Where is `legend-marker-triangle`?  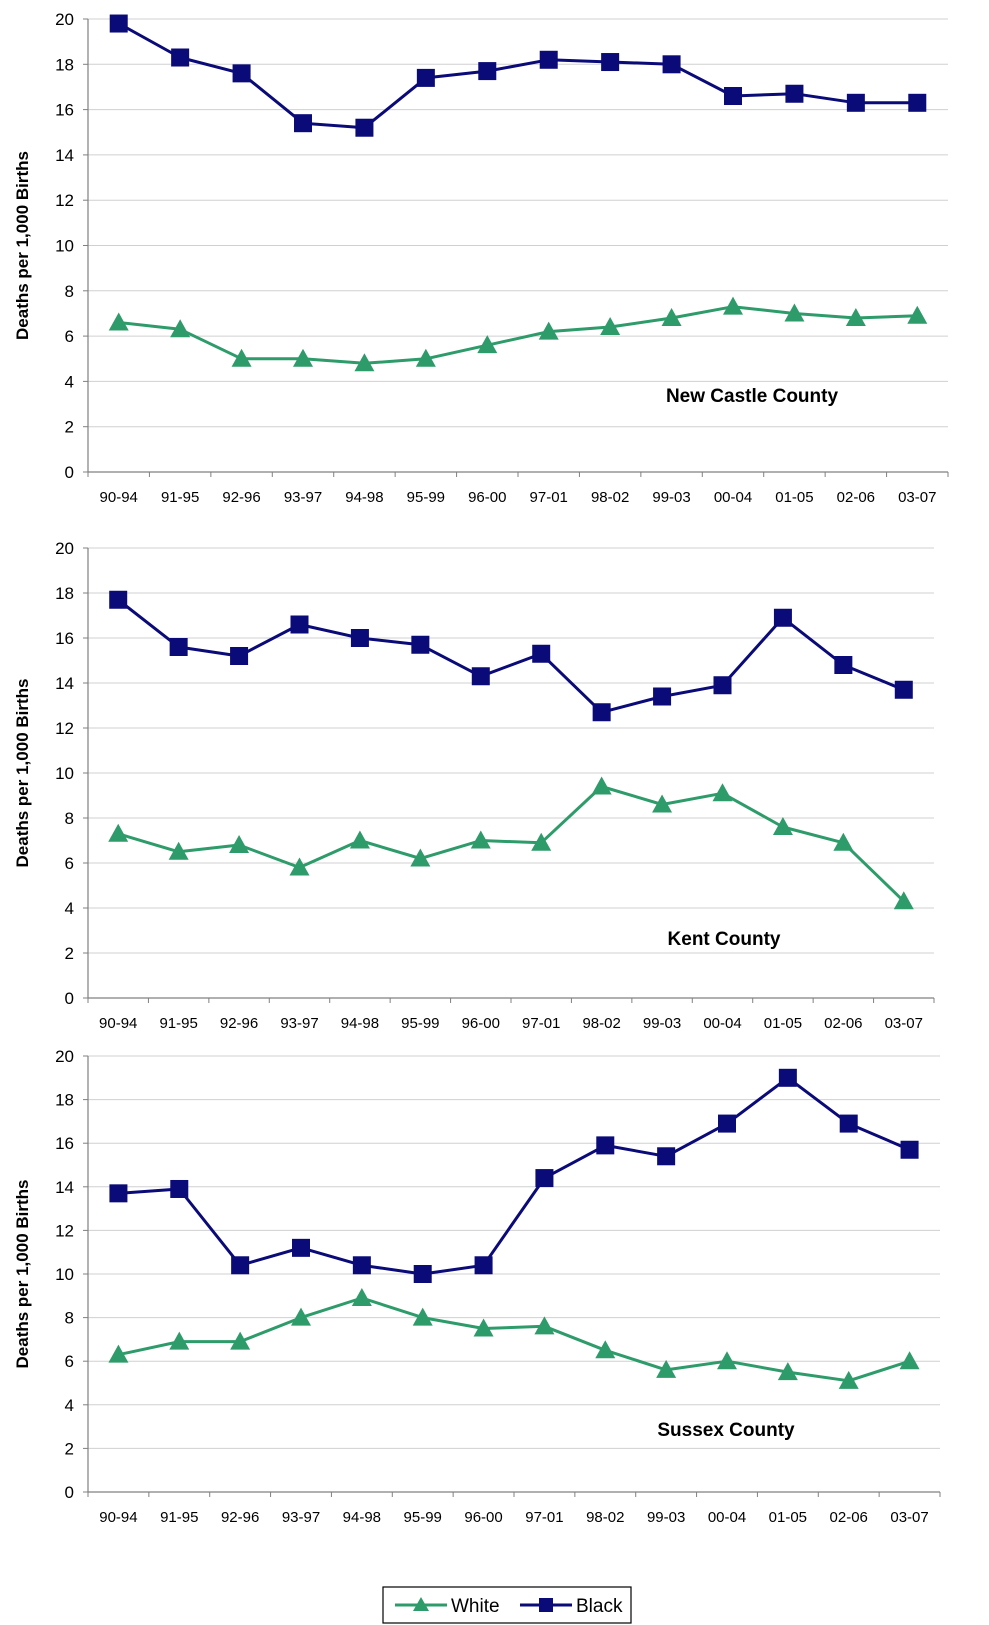 legend-marker-triangle is located at coordinates (421, 1604).